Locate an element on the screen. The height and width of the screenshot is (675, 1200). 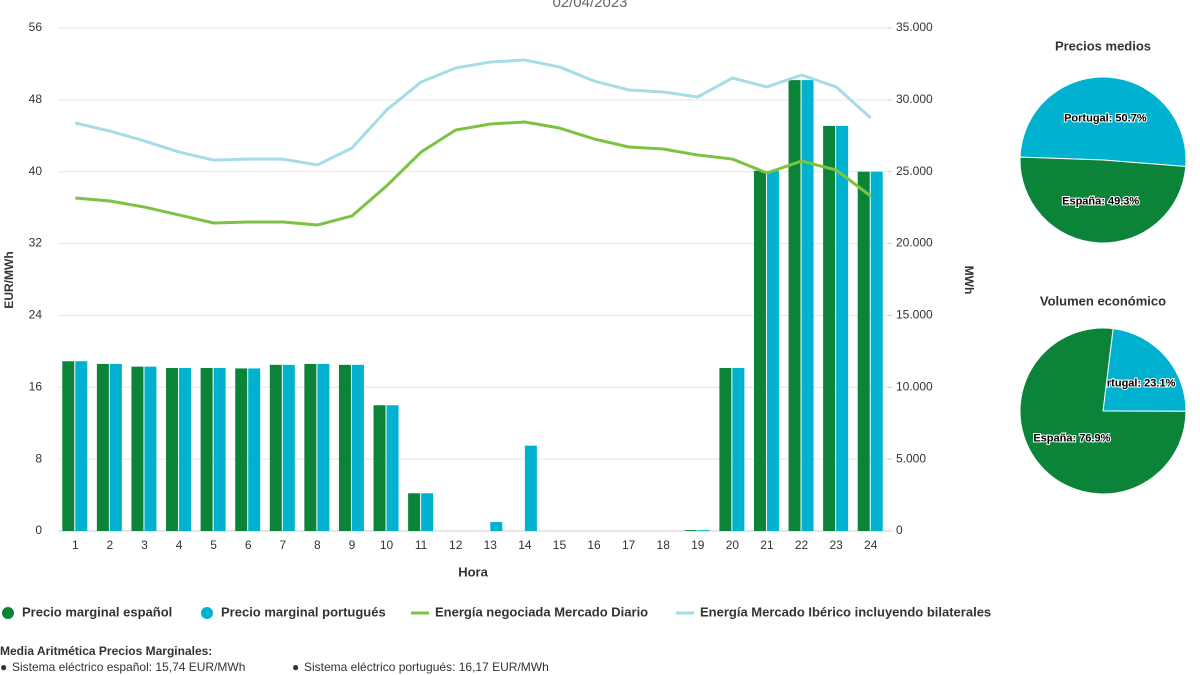
pie-label: España: 76.9% is located at coordinates (1071, 438).